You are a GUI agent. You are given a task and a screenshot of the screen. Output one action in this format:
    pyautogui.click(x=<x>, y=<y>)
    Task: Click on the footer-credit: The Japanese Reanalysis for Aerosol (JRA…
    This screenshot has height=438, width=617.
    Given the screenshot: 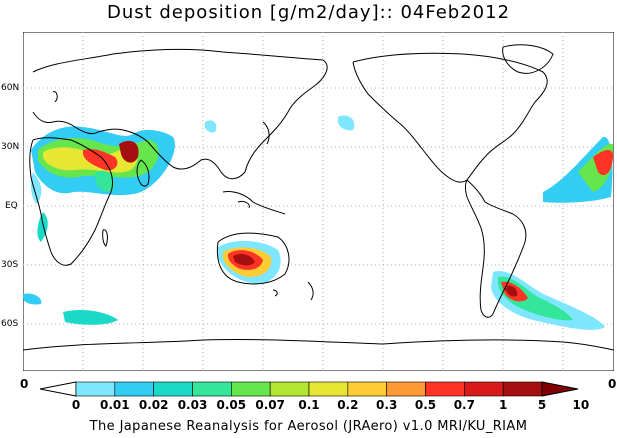 What is the action you would take?
    pyautogui.click(x=308, y=426)
    